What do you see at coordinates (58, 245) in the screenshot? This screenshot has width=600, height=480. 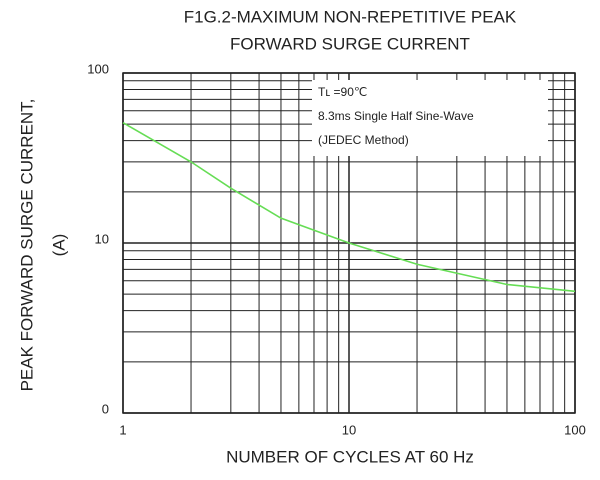 I see `y-axis-label: (A)` at bounding box center [58, 245].